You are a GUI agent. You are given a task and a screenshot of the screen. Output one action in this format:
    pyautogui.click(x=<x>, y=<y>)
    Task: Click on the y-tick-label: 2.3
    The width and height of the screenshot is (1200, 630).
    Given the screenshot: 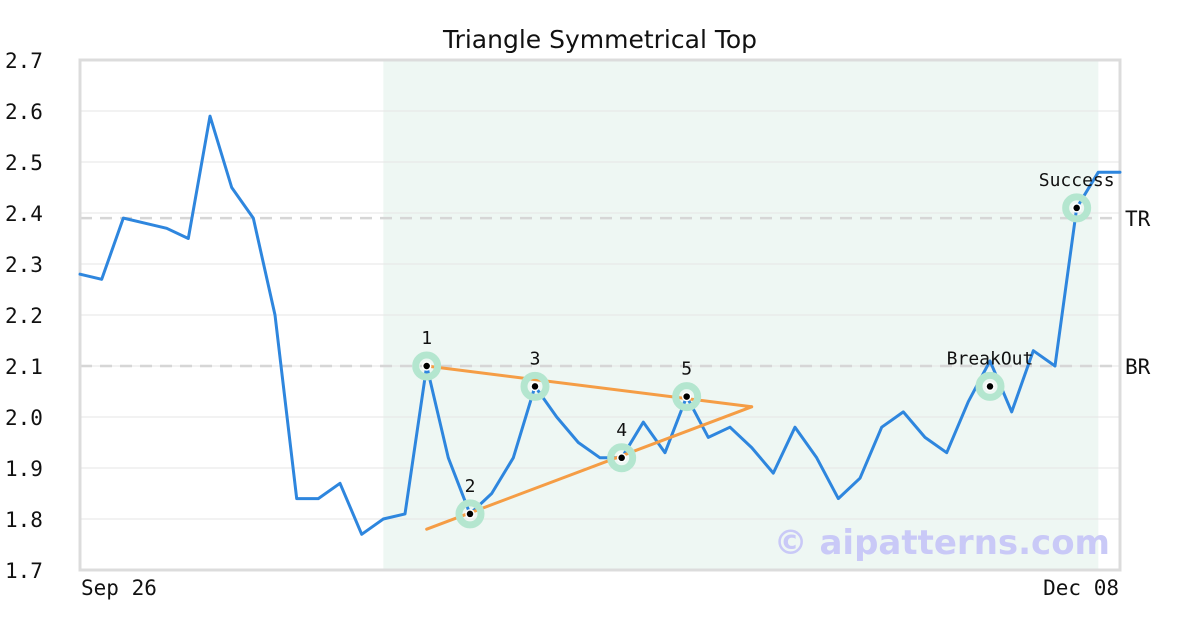 What is the action you would take?
    pyautogui.click(x=24, y=265)
    